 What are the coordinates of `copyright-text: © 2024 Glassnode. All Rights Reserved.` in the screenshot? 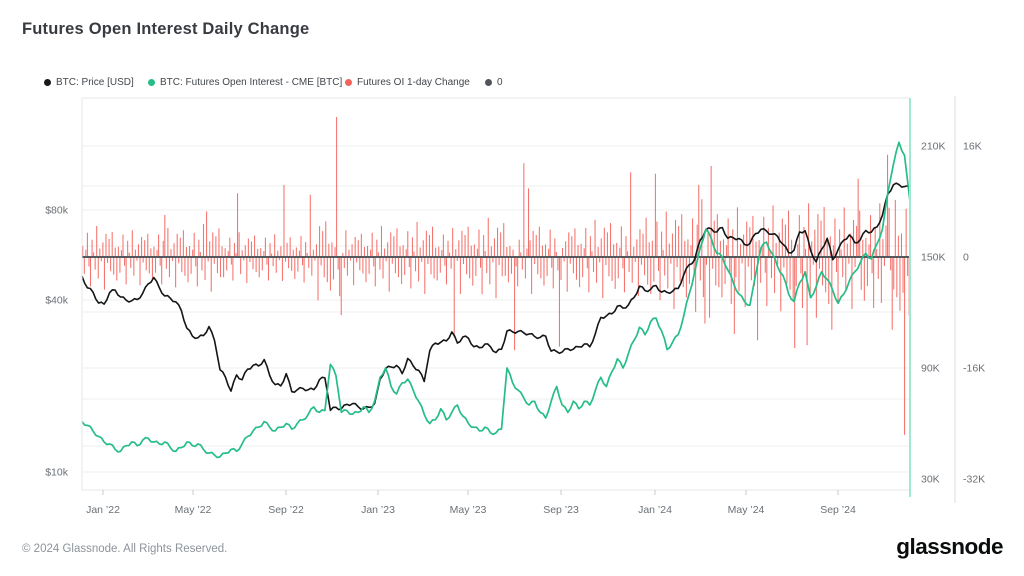 It's located at (125, 549).